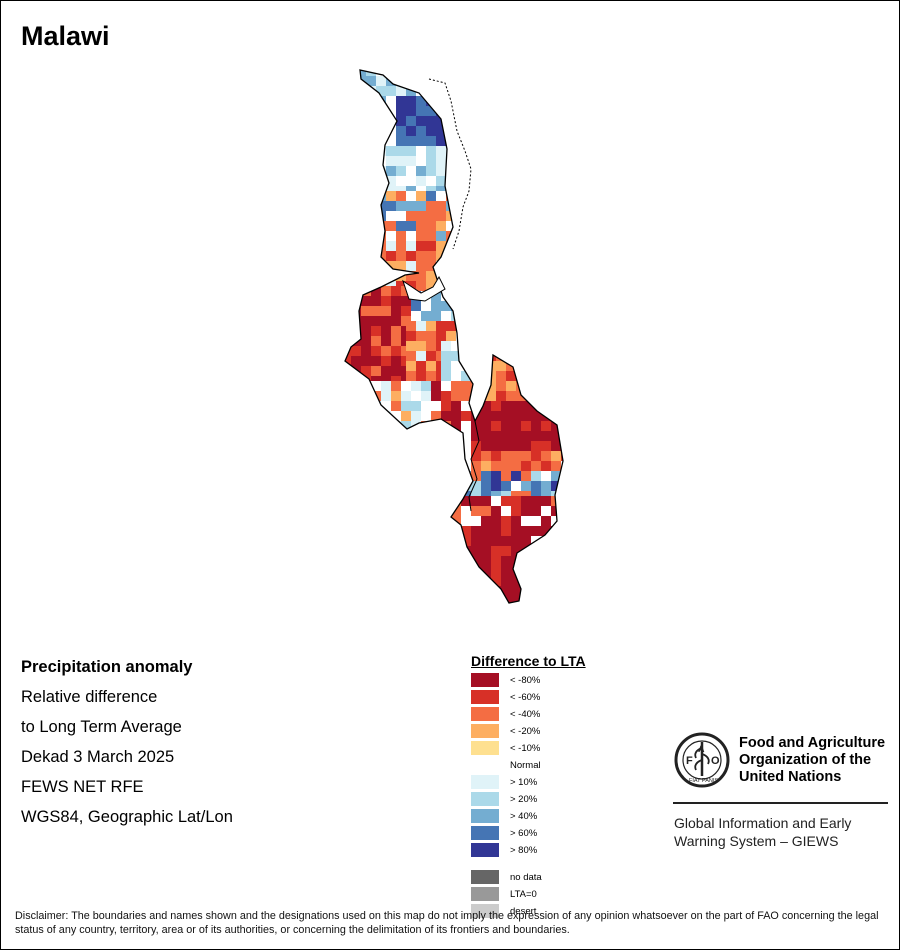 This screenshot has width=900, height=950. Describe the element at coordinates (703, 781) in the screenshot. I see `fao-ring-text: FIAT PANIS` at that location.